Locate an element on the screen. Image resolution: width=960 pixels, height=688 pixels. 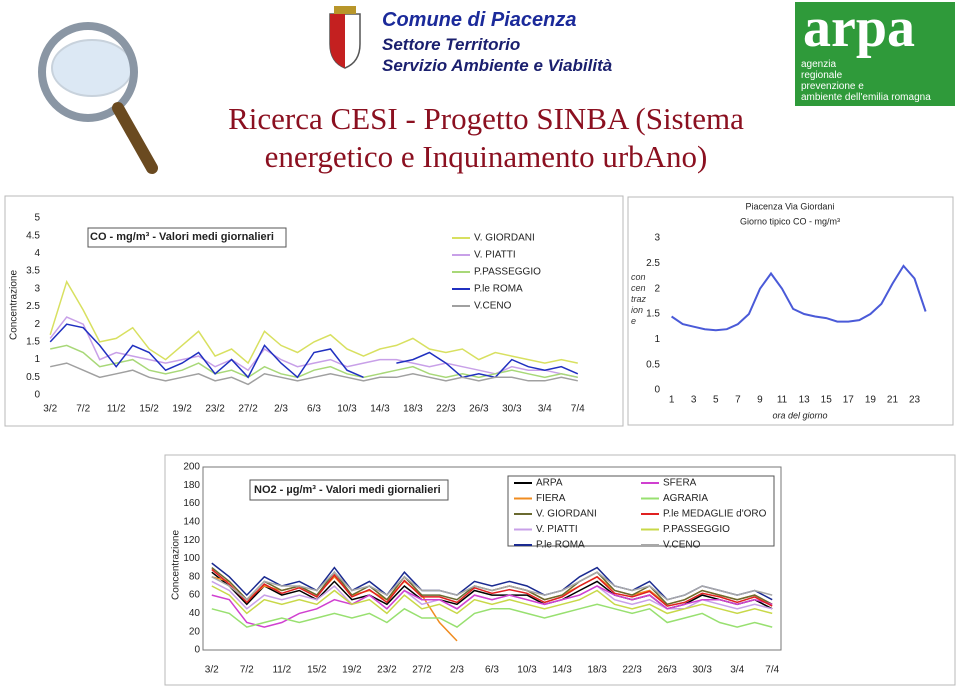
x-tick-label: 19 is located at coordinates (871, 400).